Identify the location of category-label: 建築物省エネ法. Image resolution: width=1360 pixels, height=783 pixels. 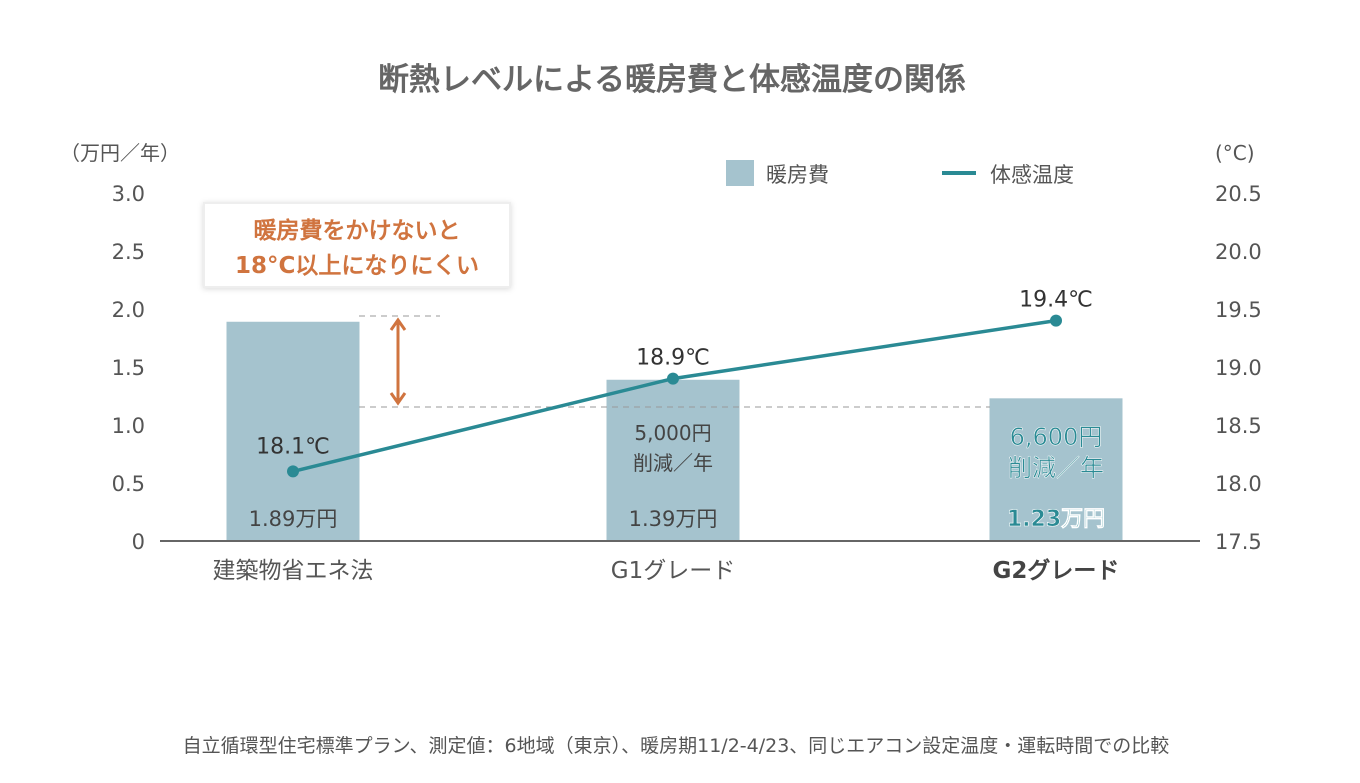
(293, 571).